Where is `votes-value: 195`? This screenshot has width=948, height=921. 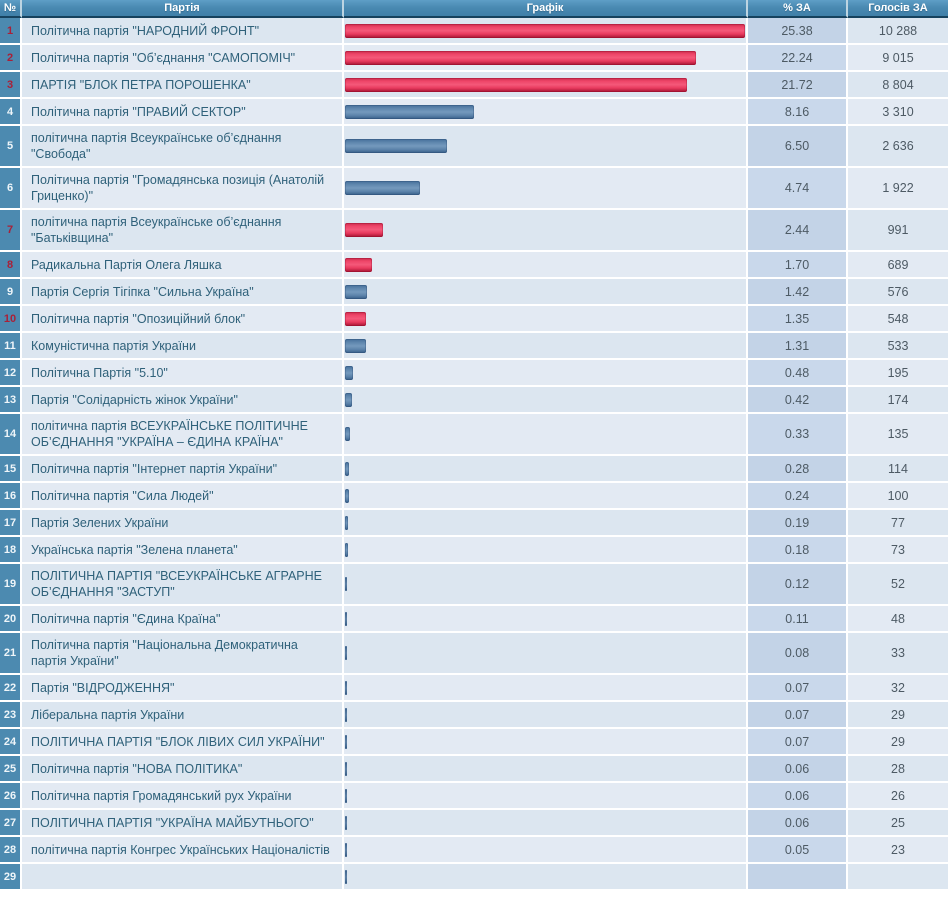
votes-value: 195 is located at coordinates (898, 372).